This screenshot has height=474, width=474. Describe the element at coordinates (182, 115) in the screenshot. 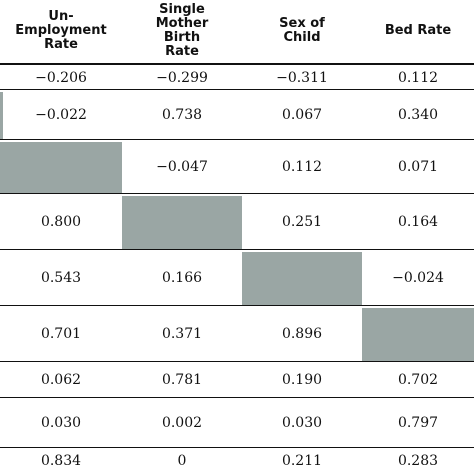

I see `table-cell: 0.738` at that location.